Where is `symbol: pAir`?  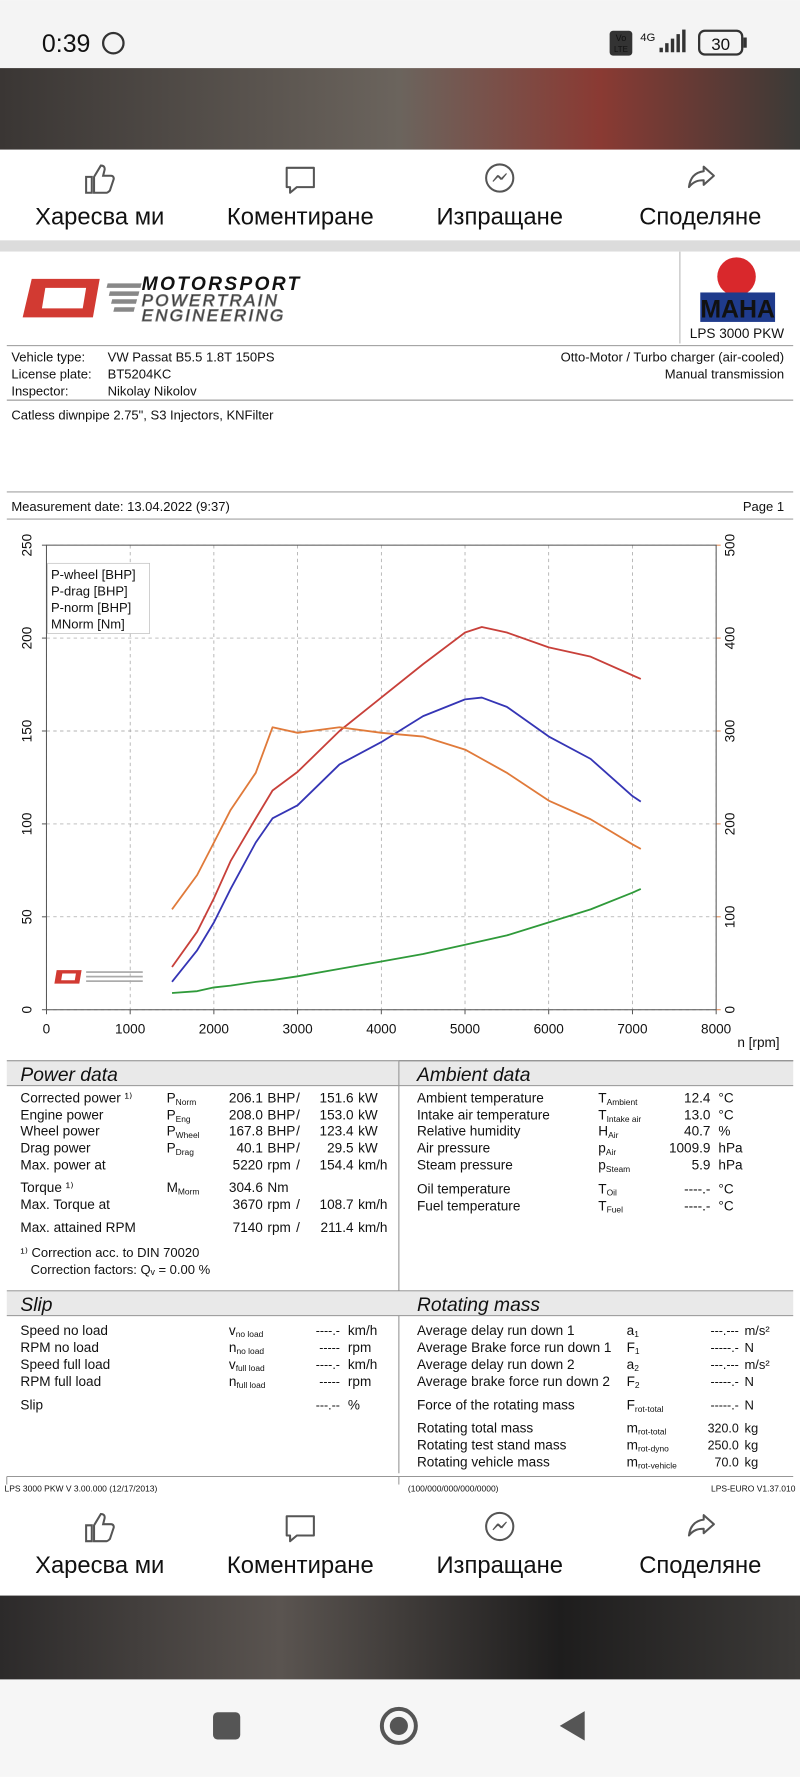
symbol: pAir is located at coordinates (607, 1149).